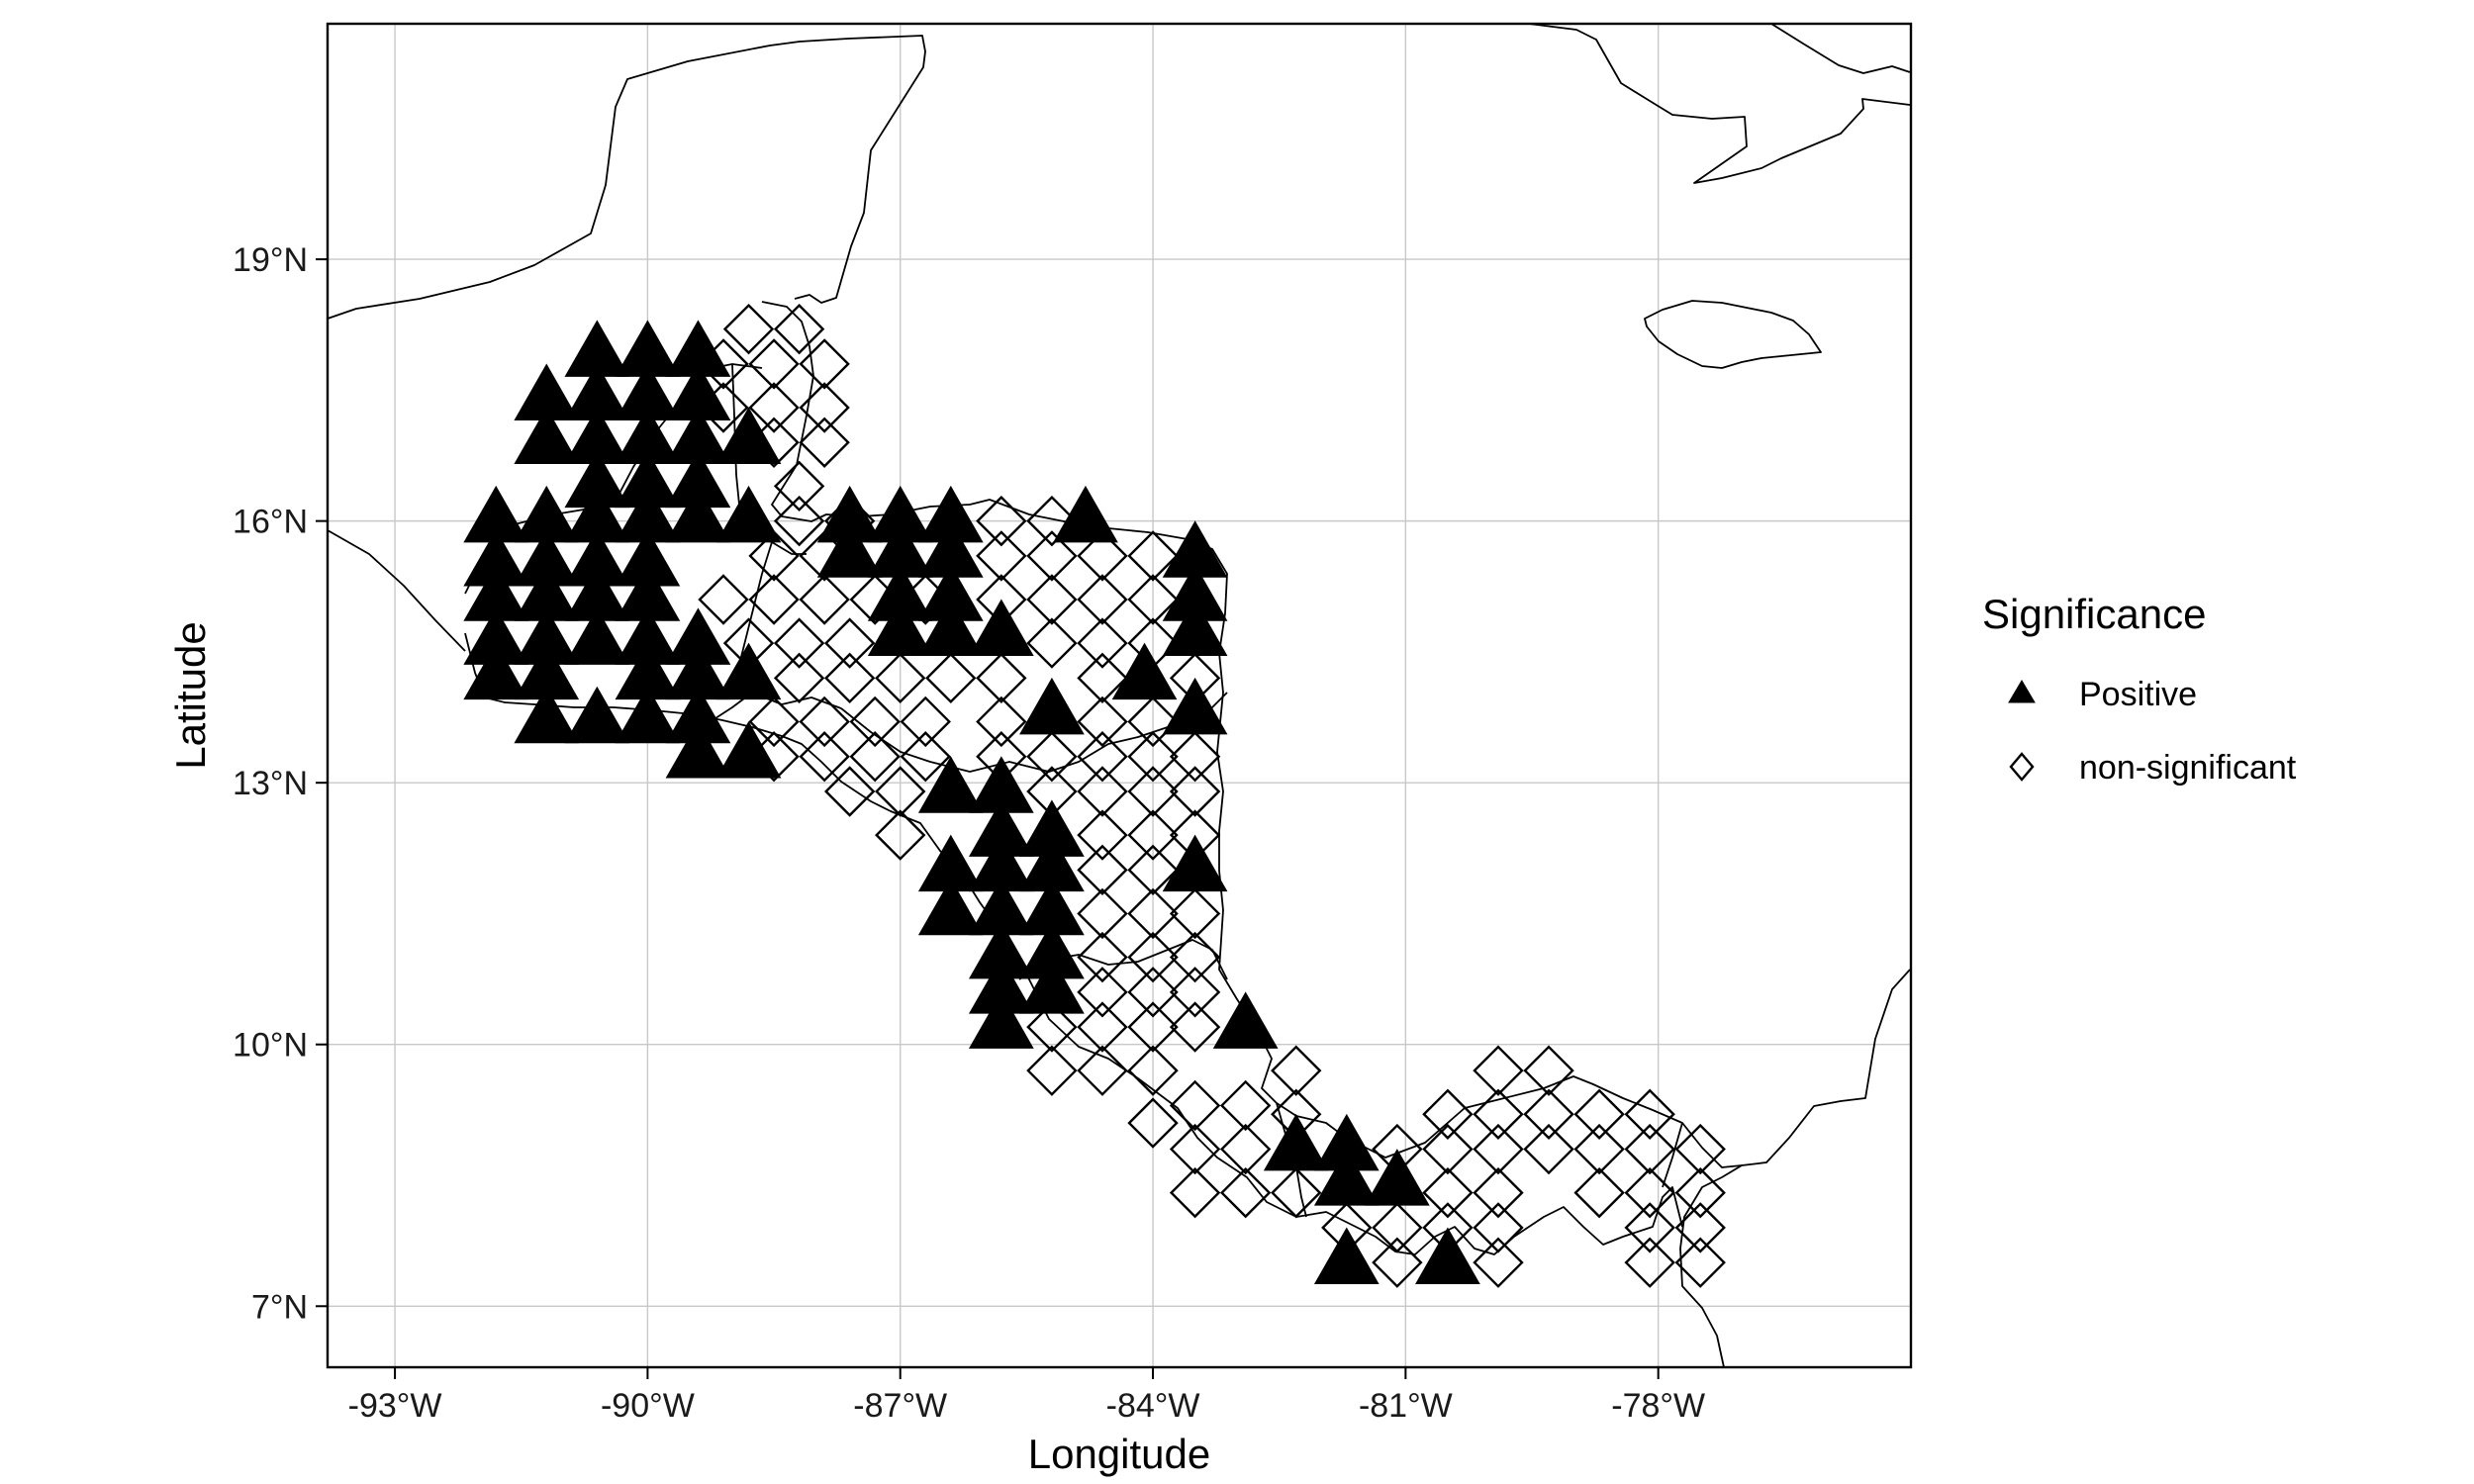  What do you see at coordinates (900, 1406) in the screenshot?
I see `x-tick-label: -87°W` at bounding box center [900, 1406].